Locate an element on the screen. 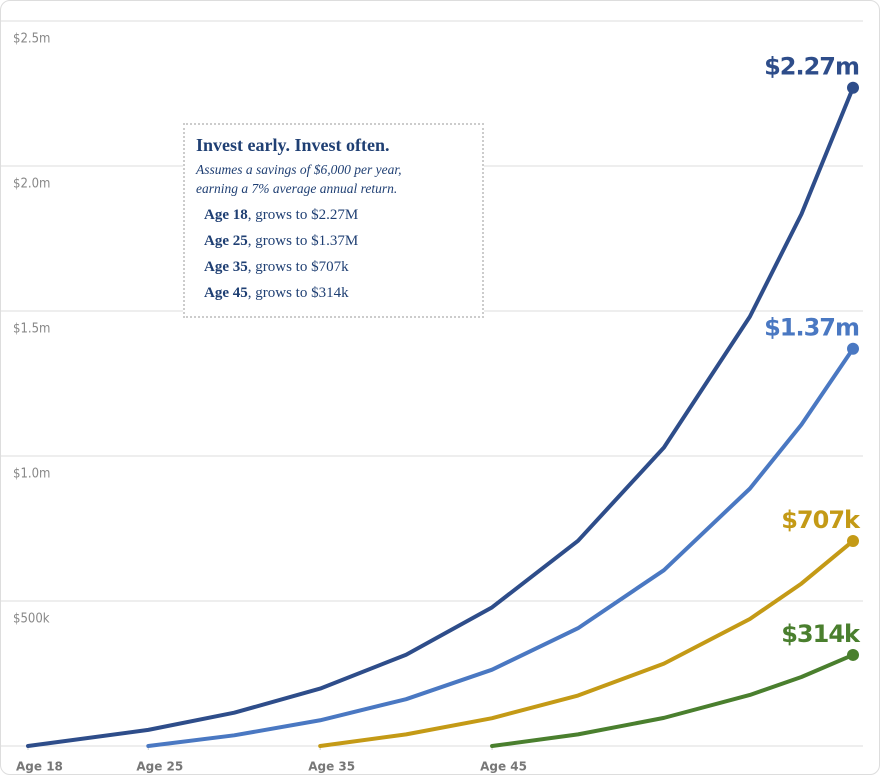  x-tick-label: Age 45 is located at coordinates (503, 767).